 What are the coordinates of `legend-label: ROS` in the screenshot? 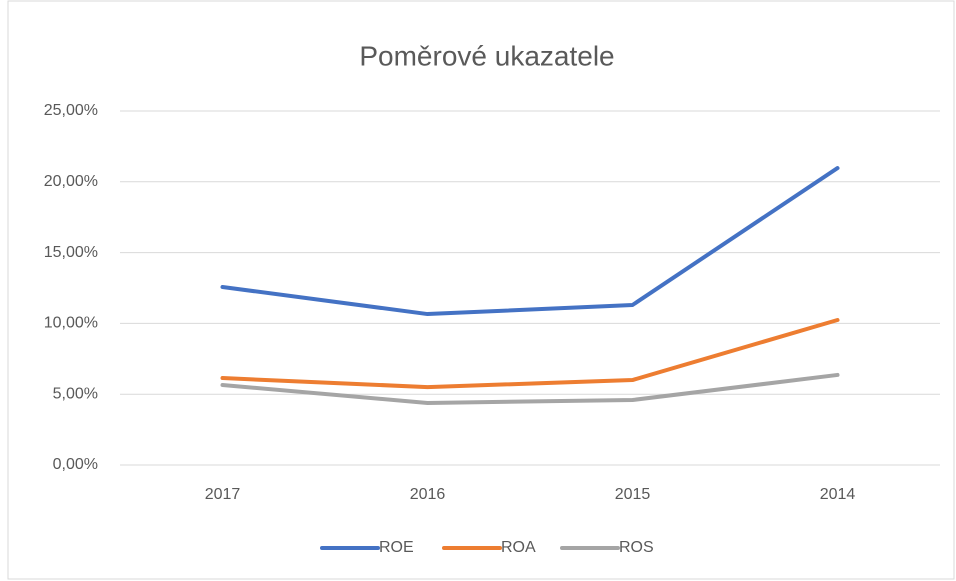 It's located at (636, 547).